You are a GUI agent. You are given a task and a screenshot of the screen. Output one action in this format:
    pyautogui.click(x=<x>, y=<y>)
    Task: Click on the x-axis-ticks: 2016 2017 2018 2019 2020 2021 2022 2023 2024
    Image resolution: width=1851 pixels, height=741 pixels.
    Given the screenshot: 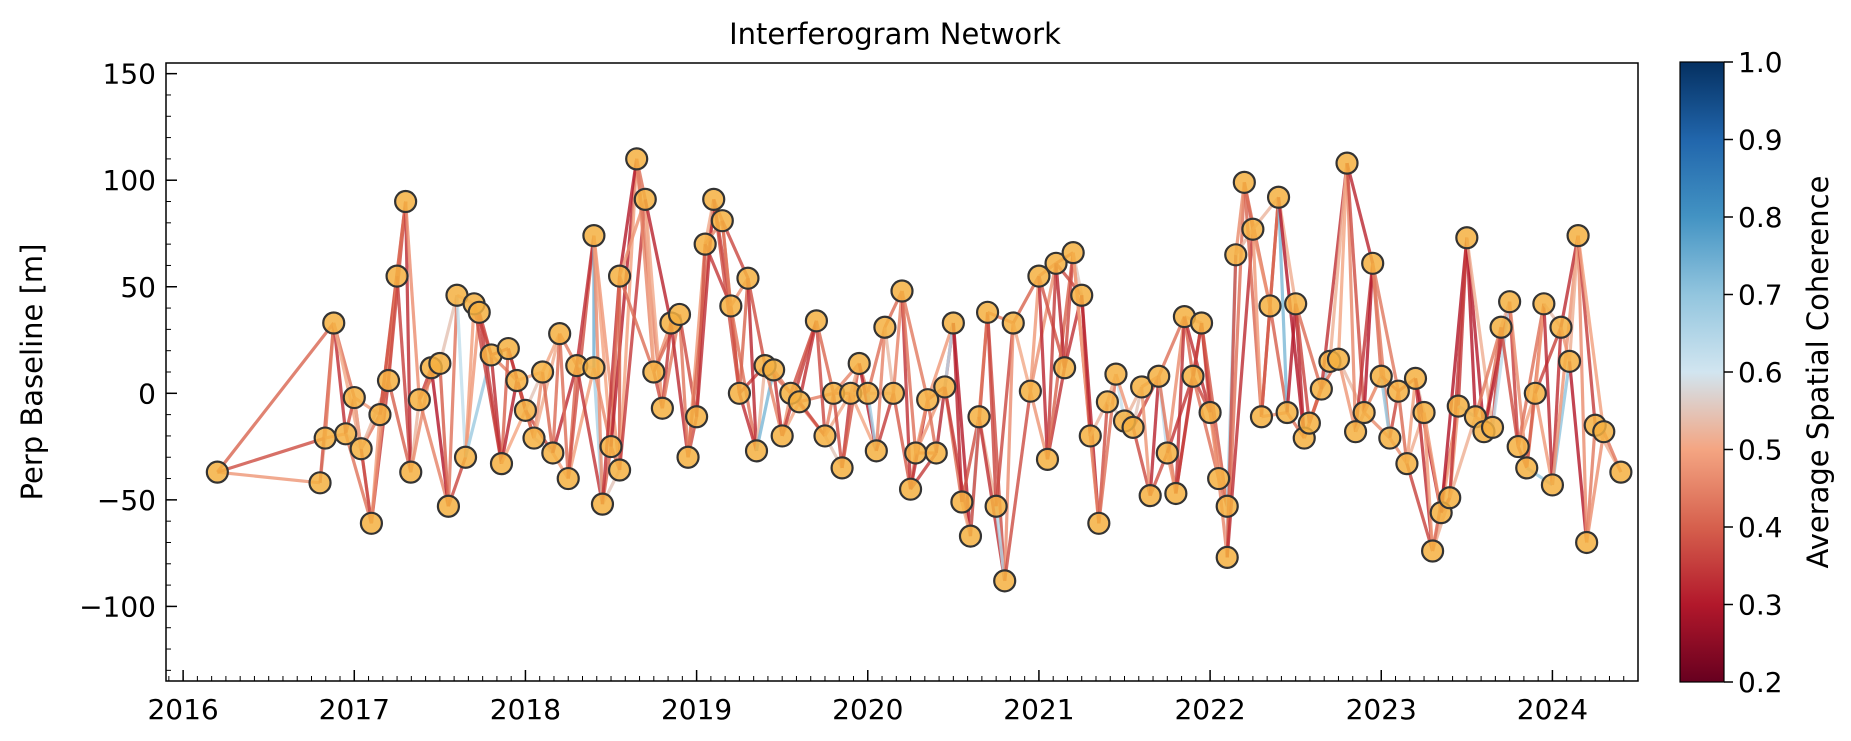 What is the action you would take?
    pyautogui.click(x=893, y=698)
    